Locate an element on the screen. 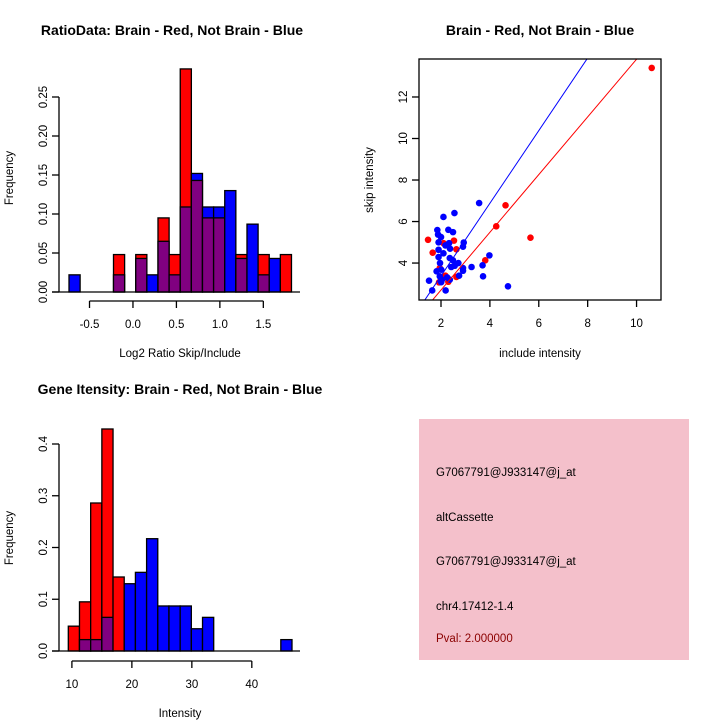  scatter-title: Brain - Red, Not Brain - Blue is located at coordinates (540, 30).